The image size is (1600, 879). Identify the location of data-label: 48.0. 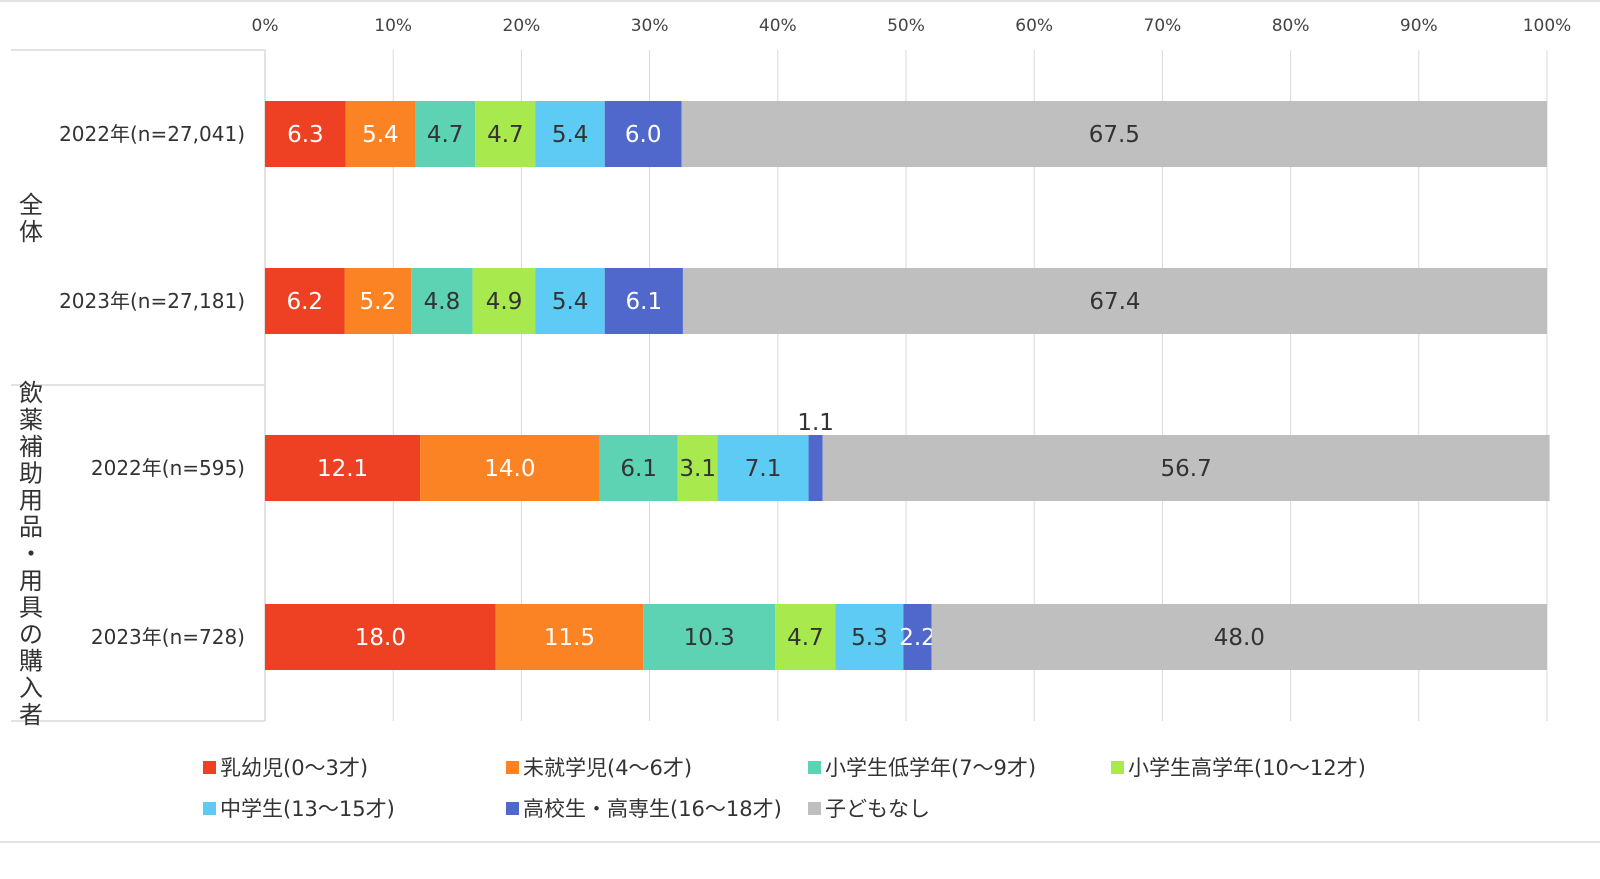
(1239, 638).